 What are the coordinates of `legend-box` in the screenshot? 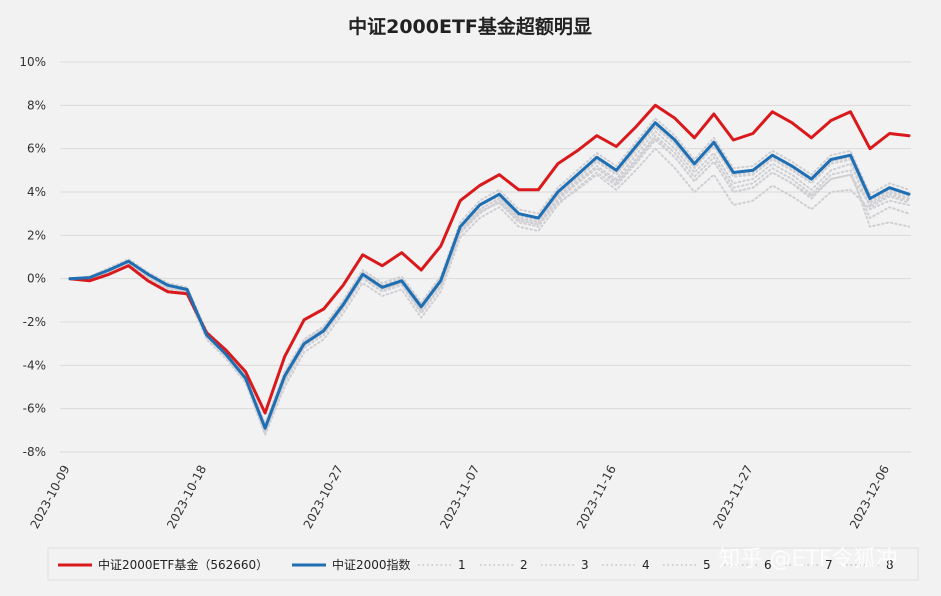 It's located at (483, 564).